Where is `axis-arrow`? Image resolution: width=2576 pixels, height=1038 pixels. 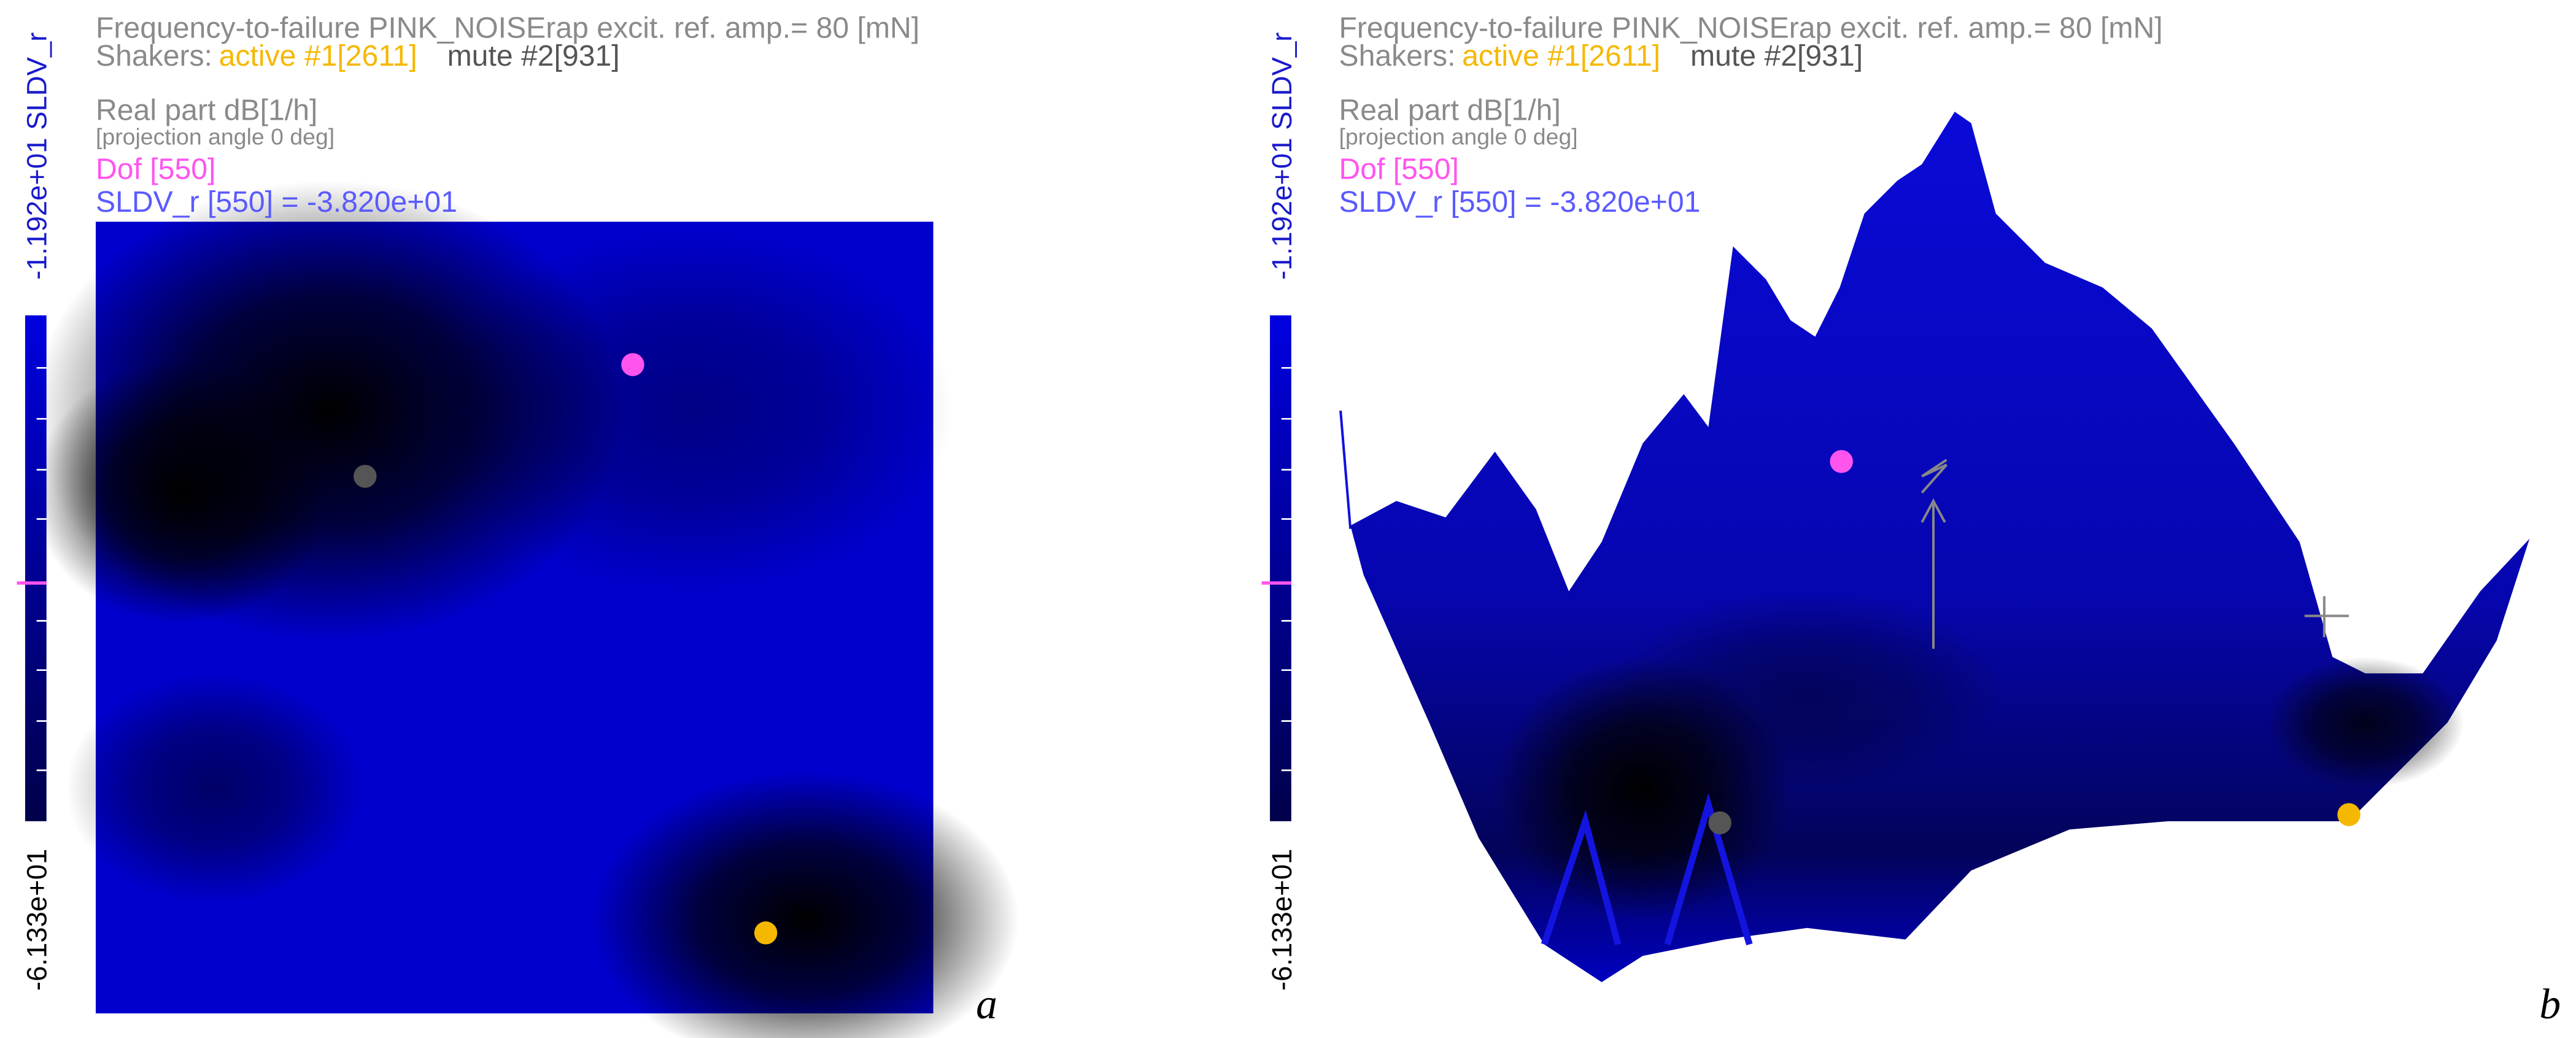
axis-arrow is located at coordinates (1933, 554).